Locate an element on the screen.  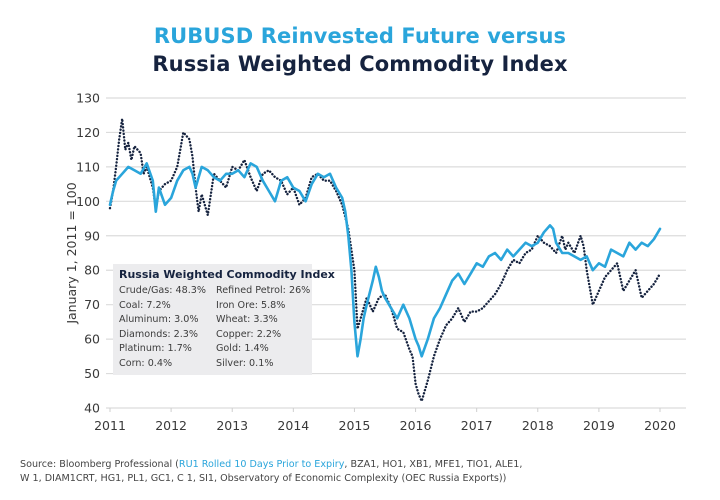
y-tick-label: 40 is located at coordinates (92, 408).